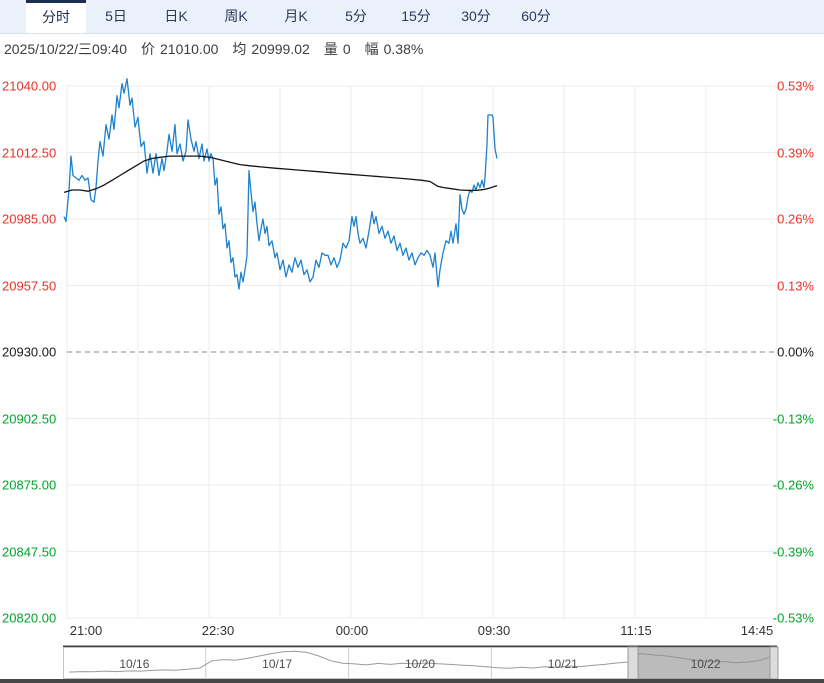 This screenshot has height=683, width=824. What do you see at coordinates (236, 16) in the screenshot?
I see `tab-weekly-k: 周K` at bounding box center [236, 16].